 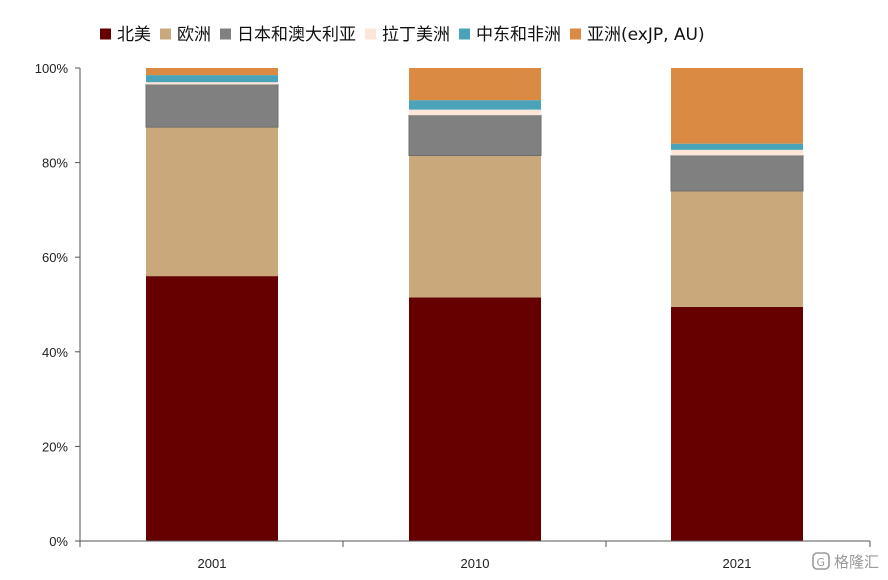 I want to click on y-tick-label: 20%, so click(x=55, y=446).